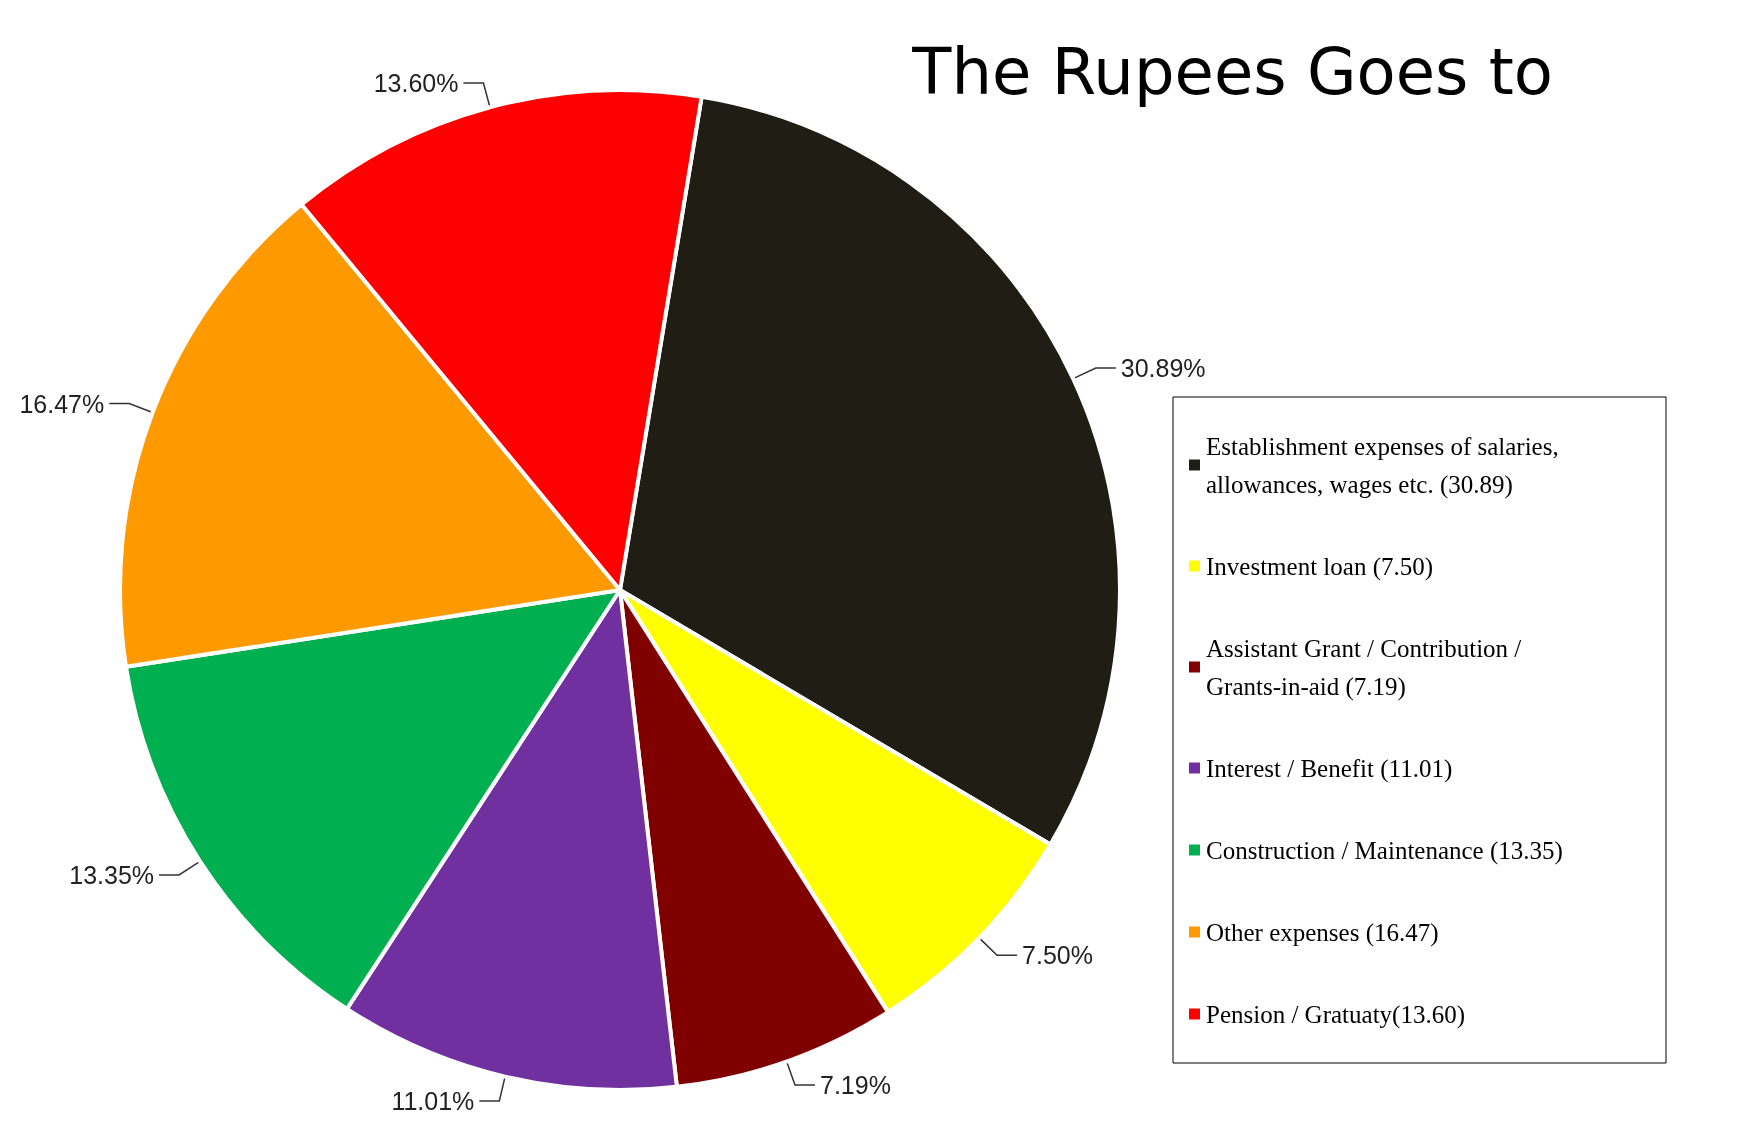 The image size is (1758, 1131). What do you see at coordinates (433, 1100) in the screenshot?
I see `data-label: 11.01%` at bounding box center [433, 1100].